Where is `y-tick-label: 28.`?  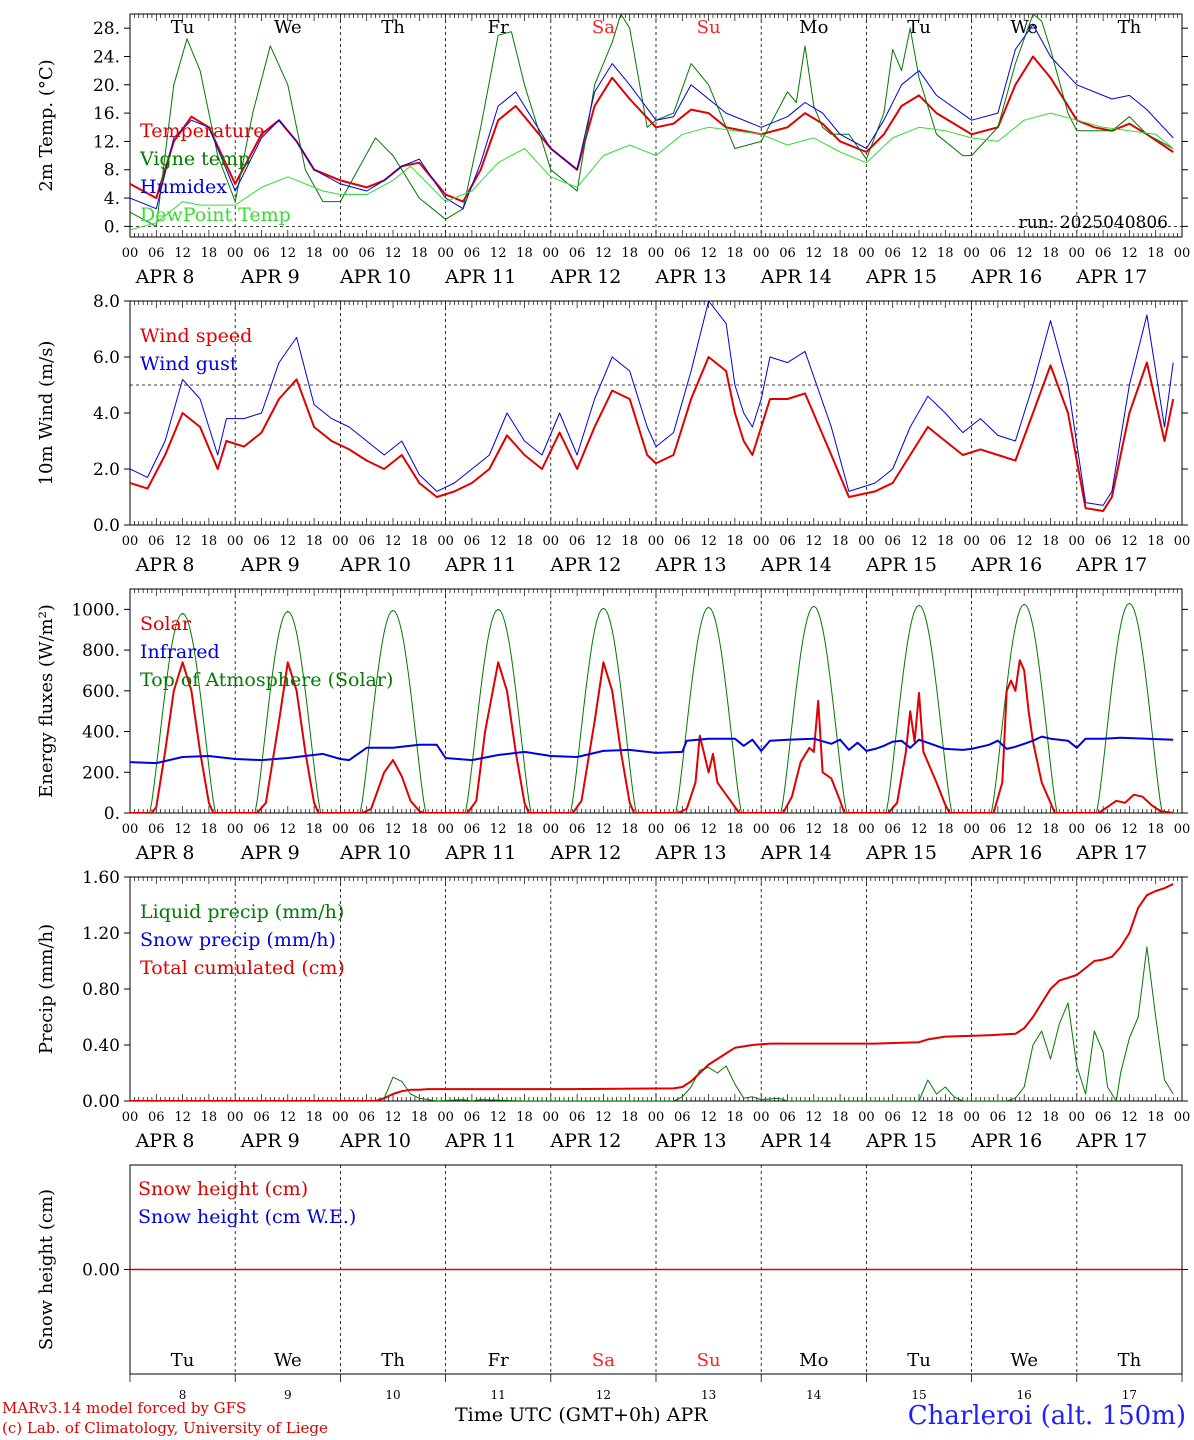 y-tick-label: 28. is located at coordinates (106, 29).